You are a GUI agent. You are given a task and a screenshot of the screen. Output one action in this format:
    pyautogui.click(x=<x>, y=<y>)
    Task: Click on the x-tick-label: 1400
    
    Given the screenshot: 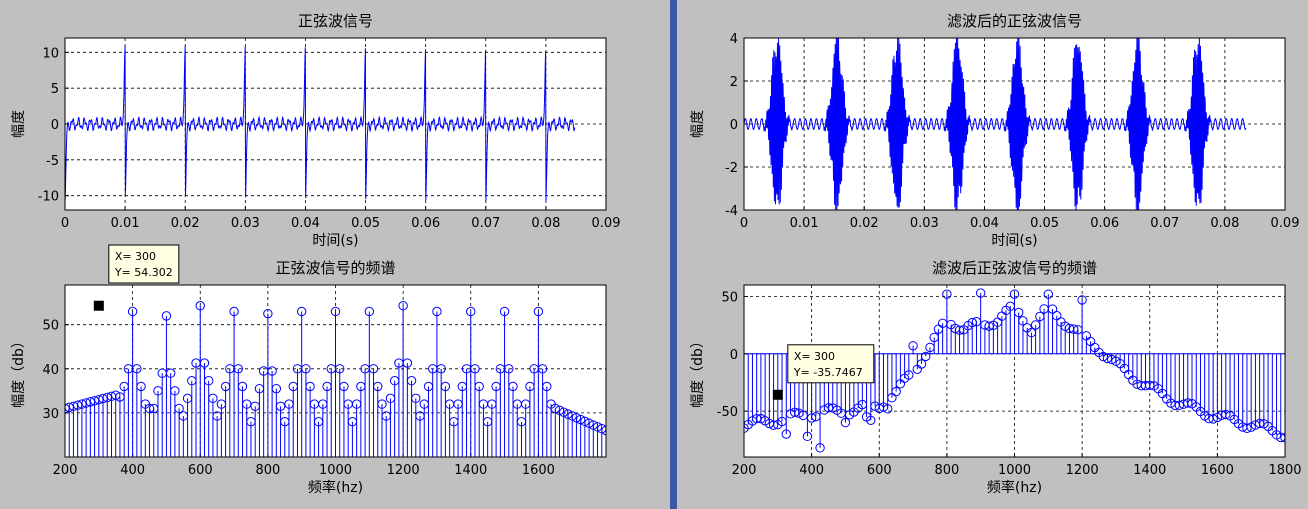 What is the action you would take?
    pyautogui.click(x=1149, y=470)
    